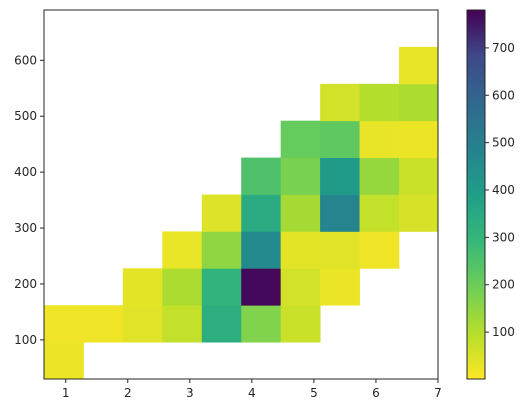 The height and width of the screenshot is (412, 525). What do you see at coordinates (25, 284) in the screenshot?
I see `y-tick-label: 200` at bounding box center [25, 284].